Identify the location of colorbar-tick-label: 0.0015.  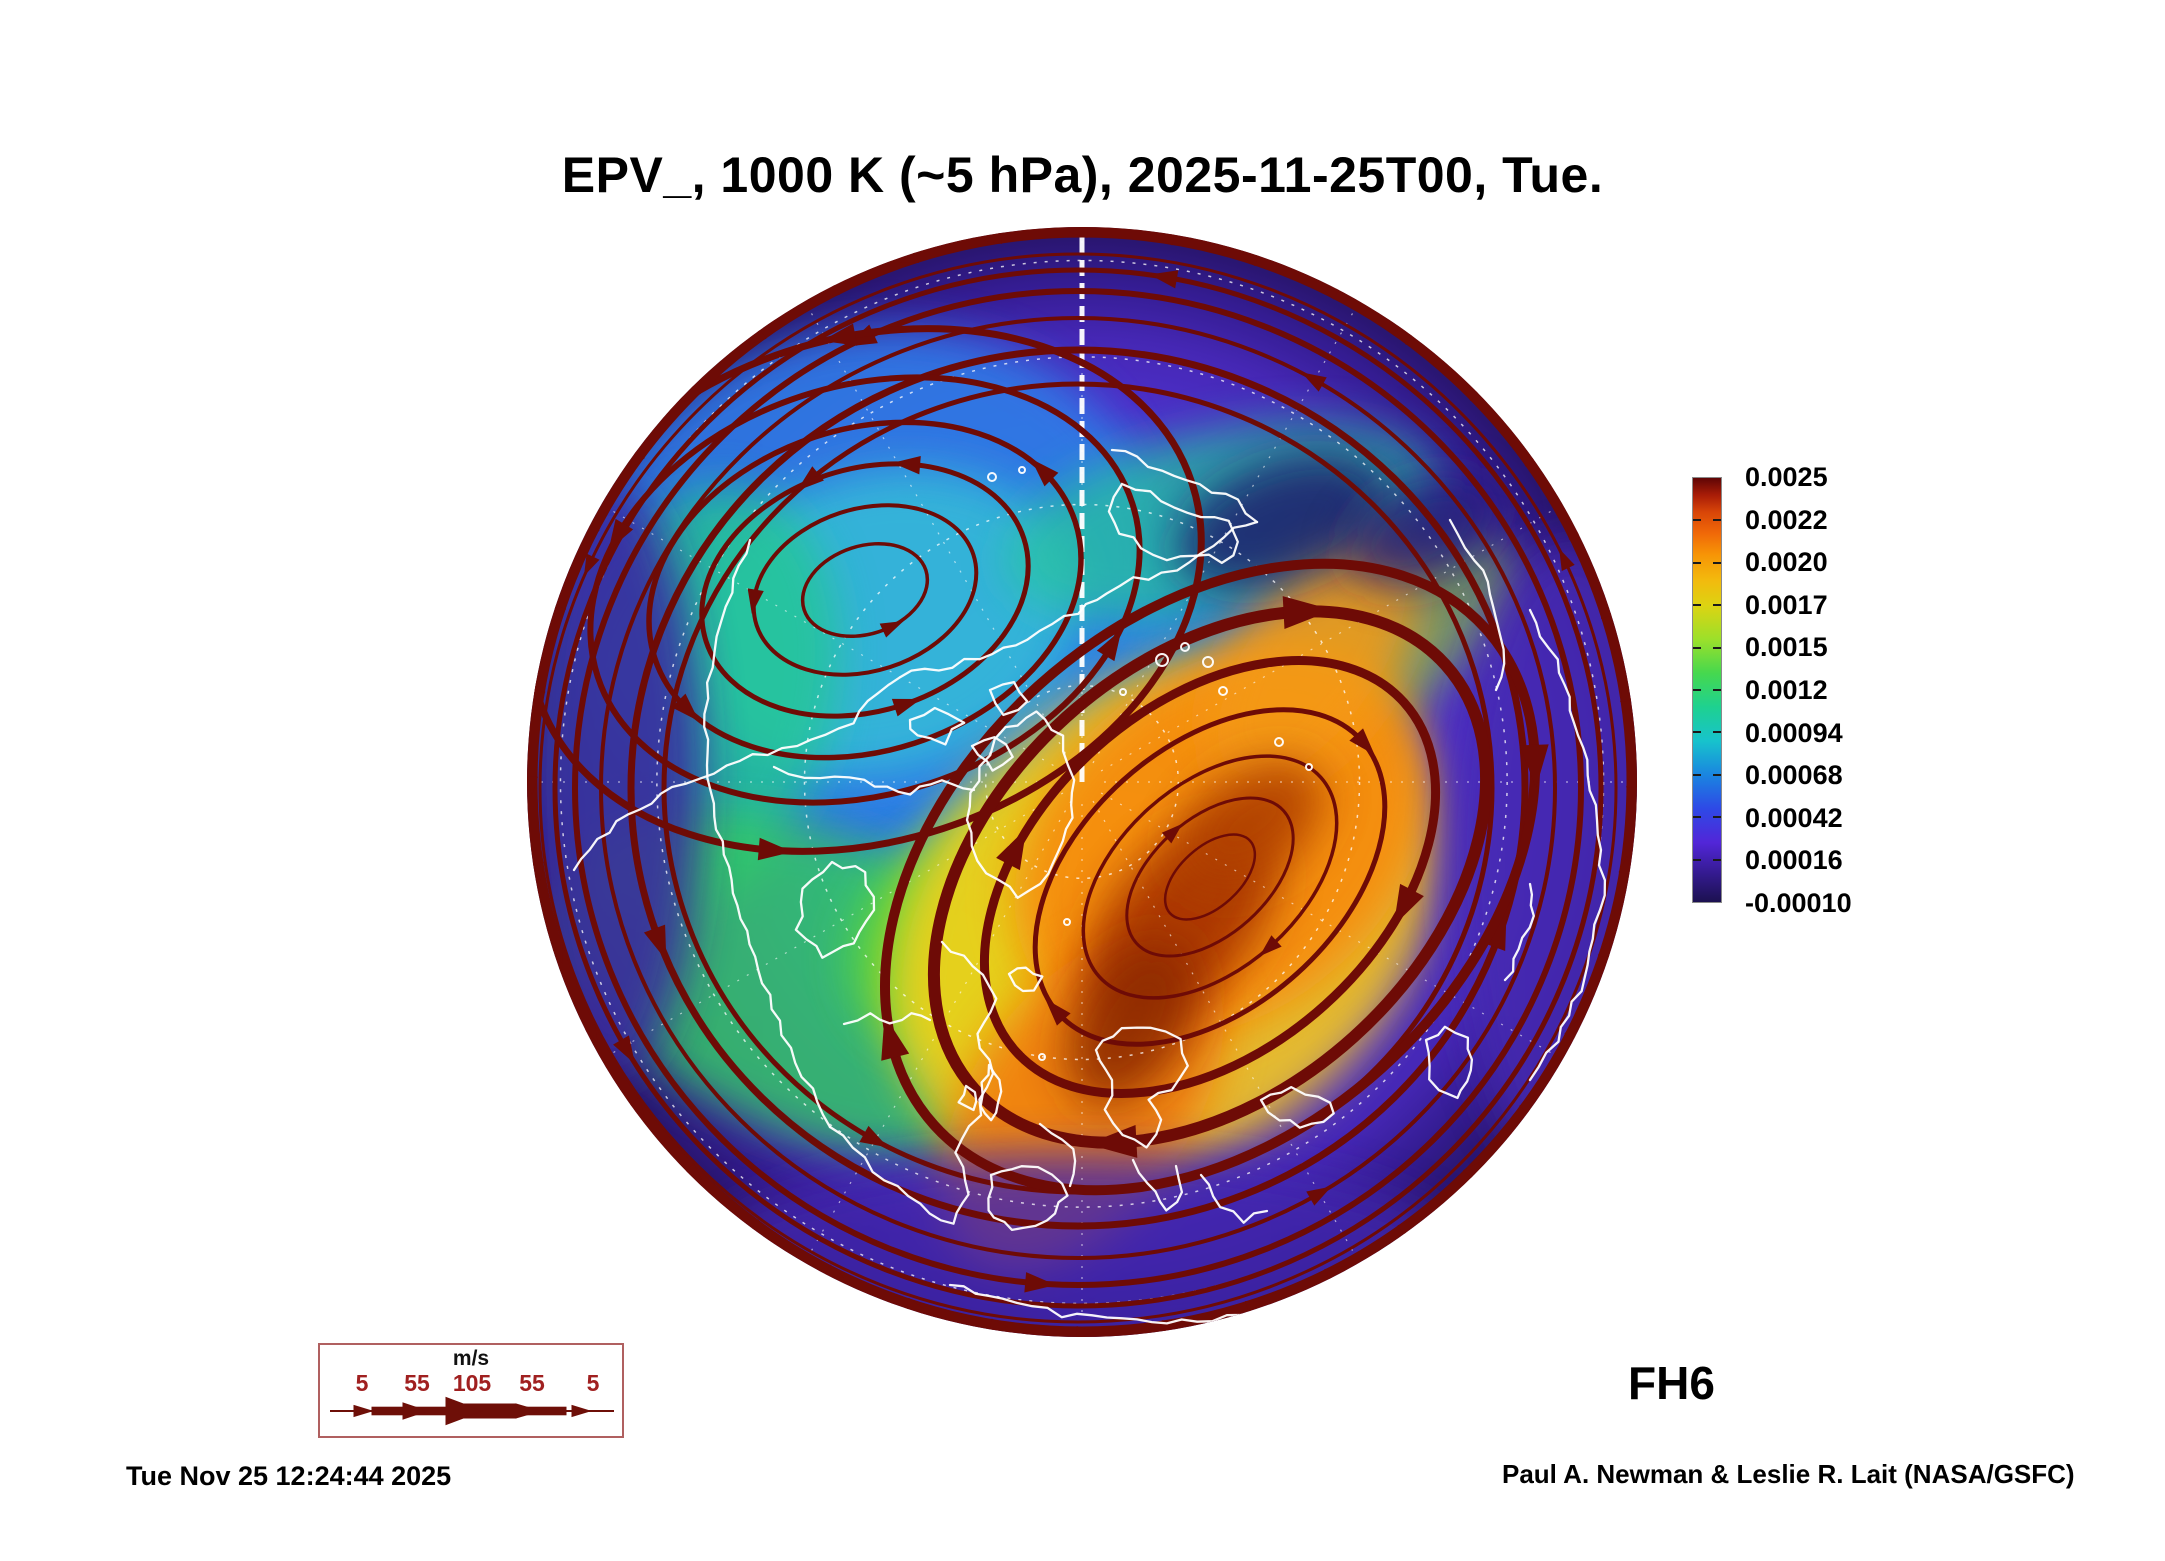
(1786, 647).